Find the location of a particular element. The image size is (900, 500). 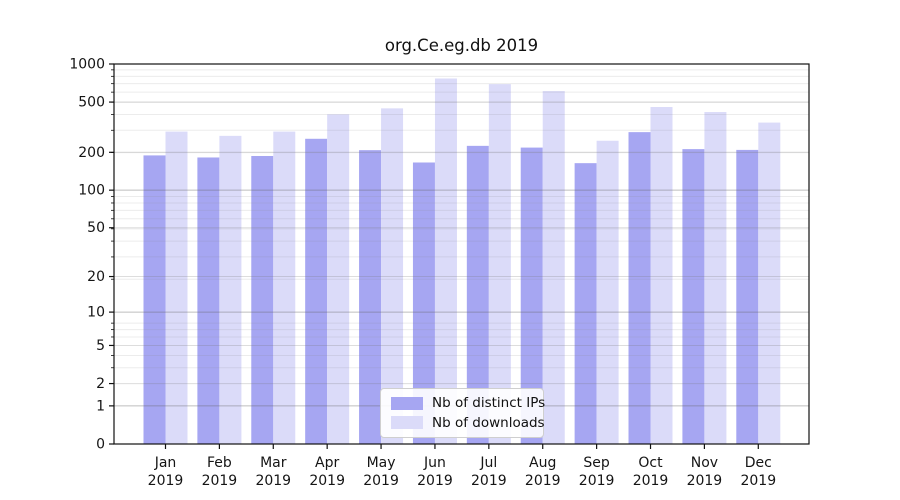

x-tick-label-month-oct: Oct is located at coordinates (650, 463).